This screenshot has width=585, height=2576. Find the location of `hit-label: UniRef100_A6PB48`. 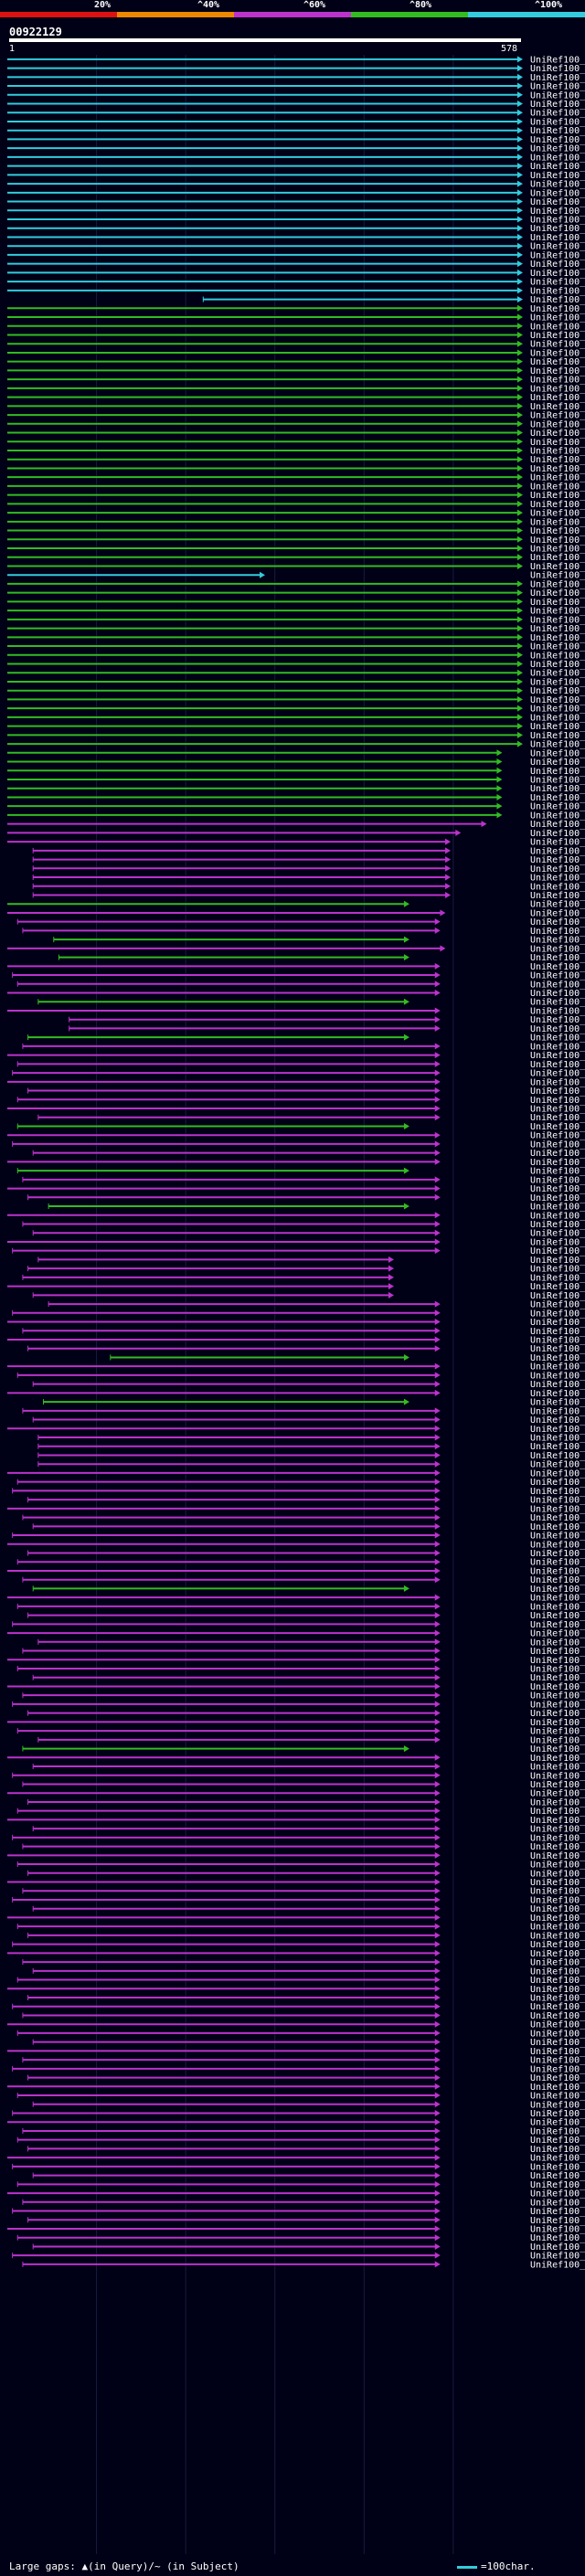

hit-label: UniRef100_A6PB48 is located at coordinates (558, 1821).